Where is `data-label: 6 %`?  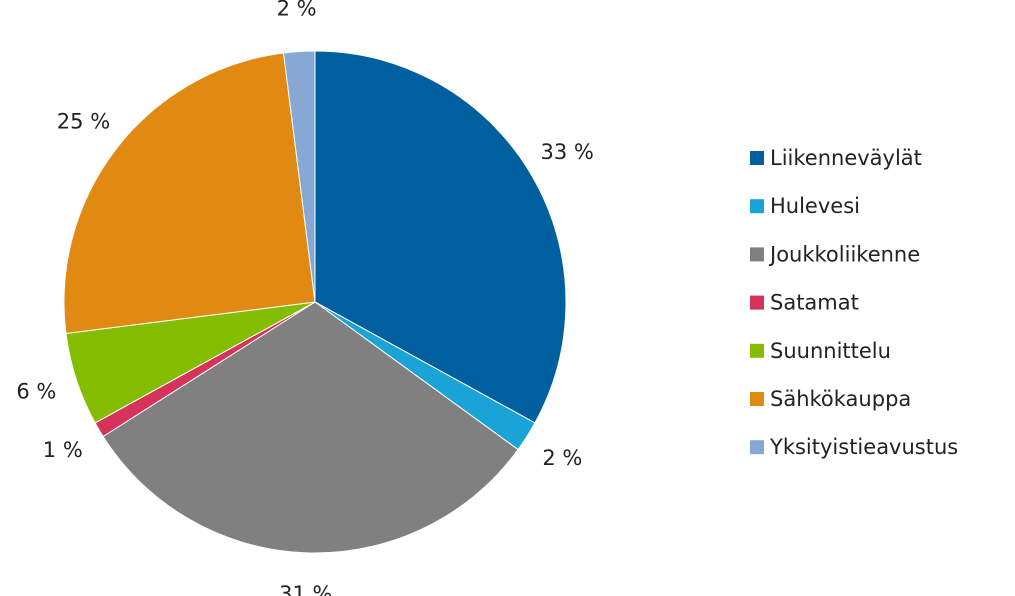
data-label: 6 % is located at coordinates (36, 392).